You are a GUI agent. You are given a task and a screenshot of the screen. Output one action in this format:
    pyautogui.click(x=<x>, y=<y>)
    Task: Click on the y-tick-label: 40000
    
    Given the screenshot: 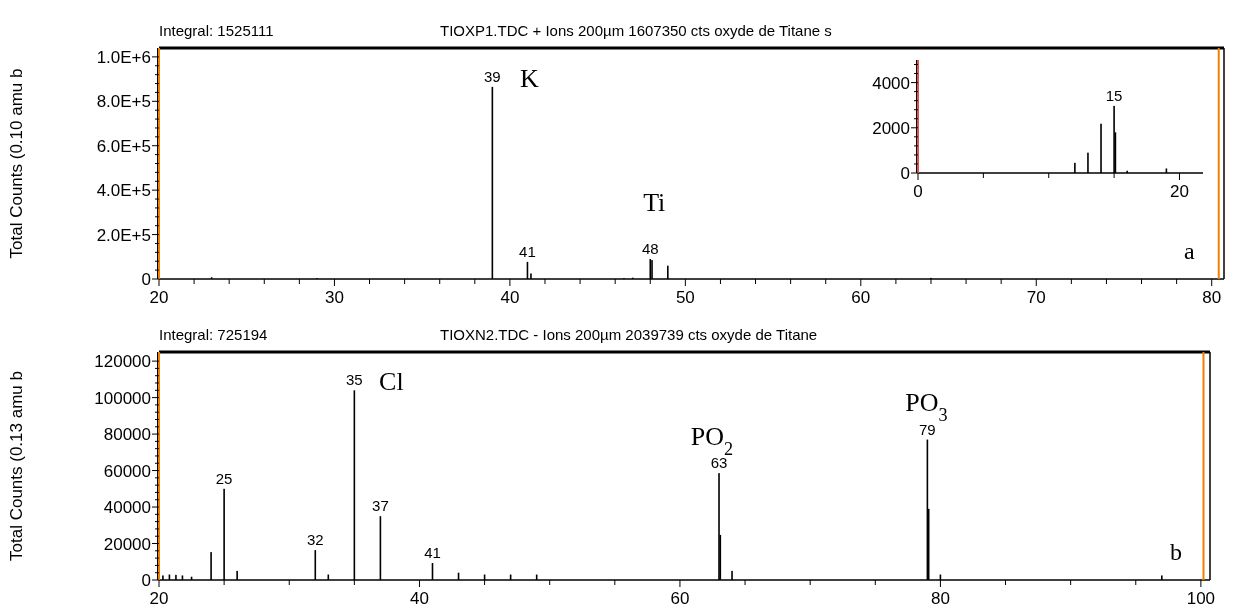 What is the action you would take?
    pyautogui.click(x=127, y=508)
    